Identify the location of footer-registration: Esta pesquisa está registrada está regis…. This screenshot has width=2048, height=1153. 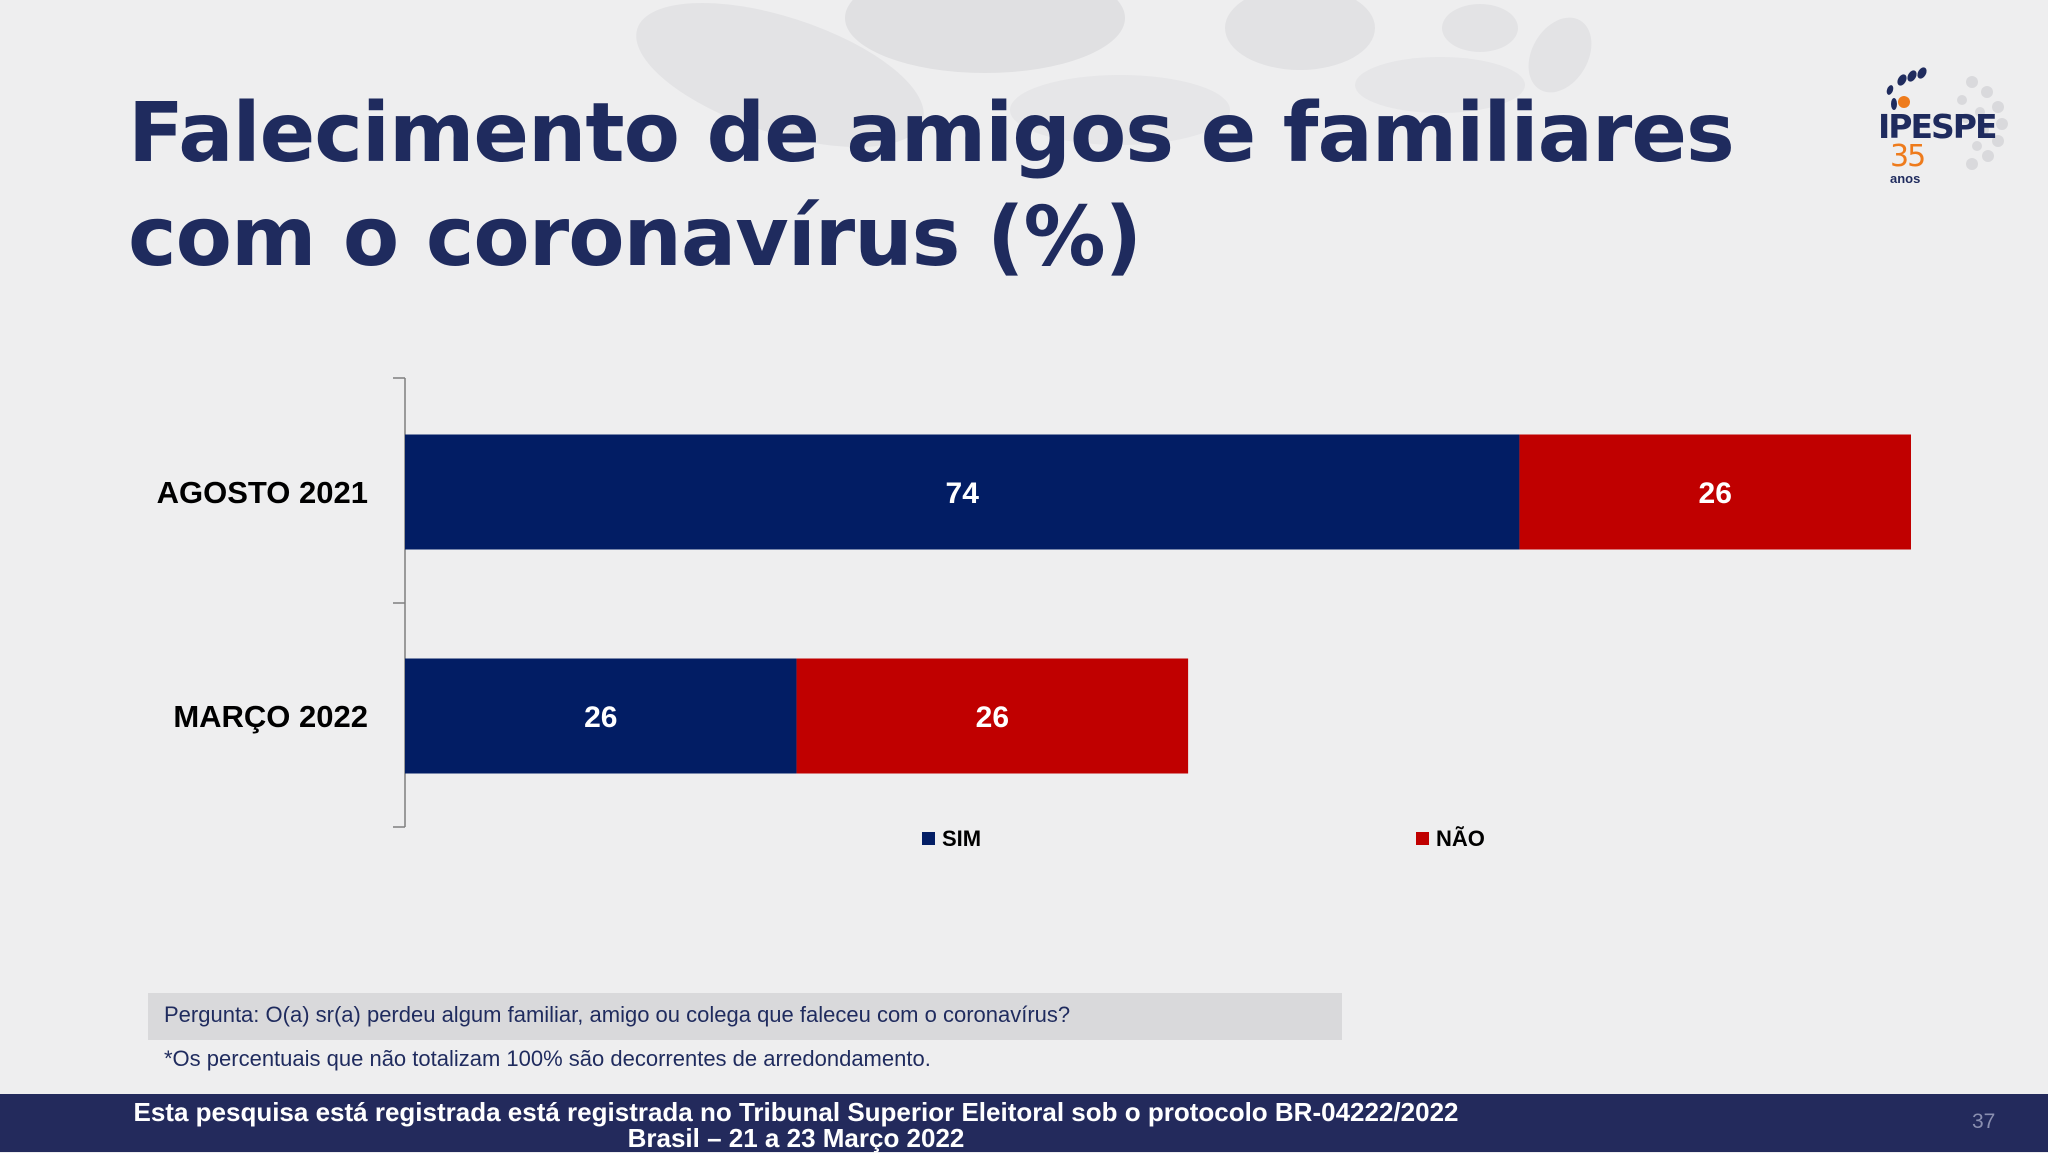
(796, 1112).